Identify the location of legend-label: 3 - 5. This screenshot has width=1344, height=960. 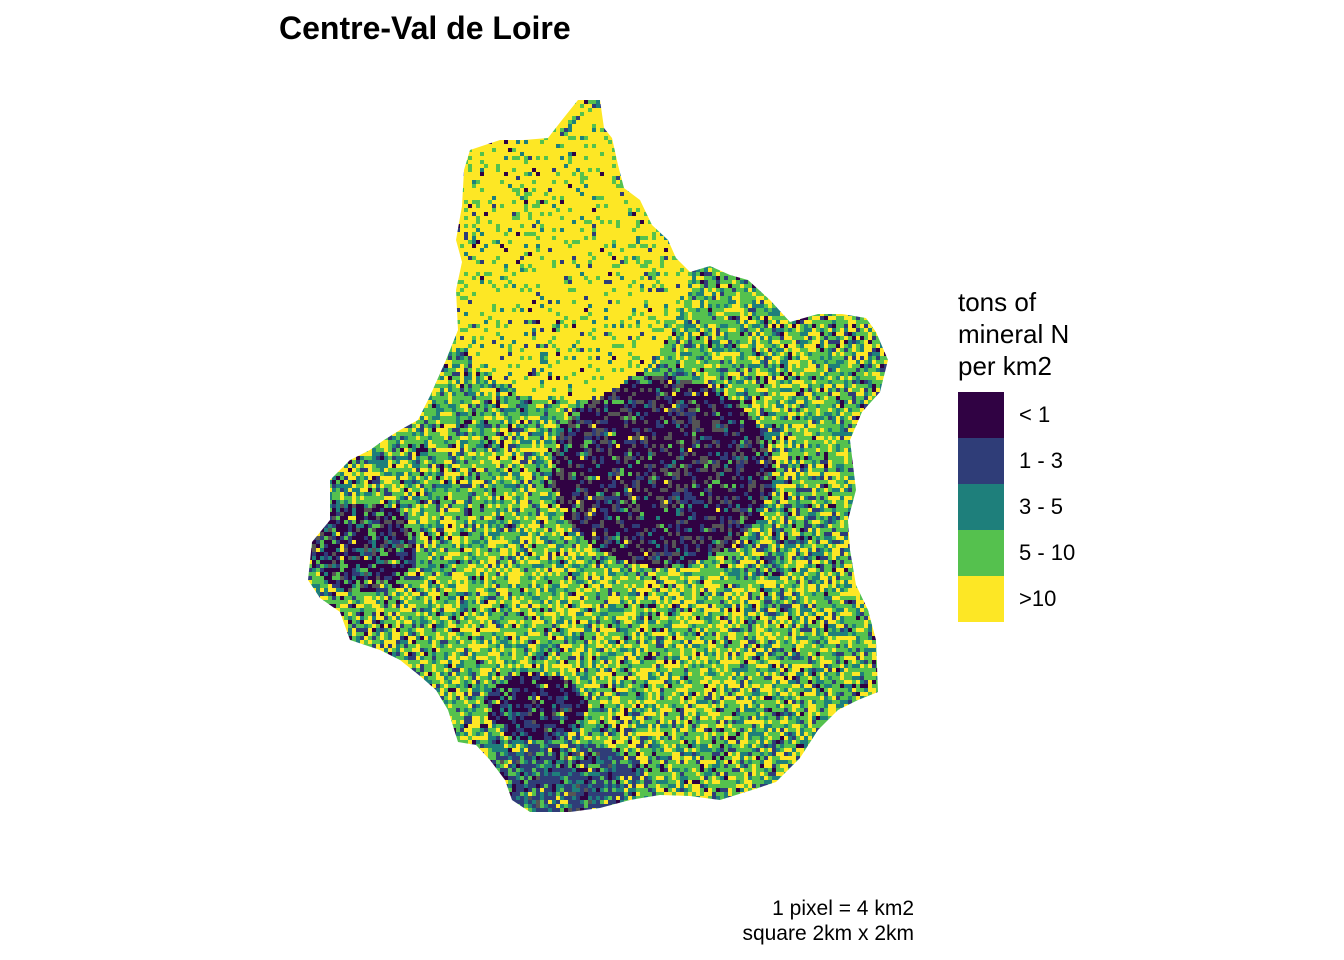
(1041, 507).